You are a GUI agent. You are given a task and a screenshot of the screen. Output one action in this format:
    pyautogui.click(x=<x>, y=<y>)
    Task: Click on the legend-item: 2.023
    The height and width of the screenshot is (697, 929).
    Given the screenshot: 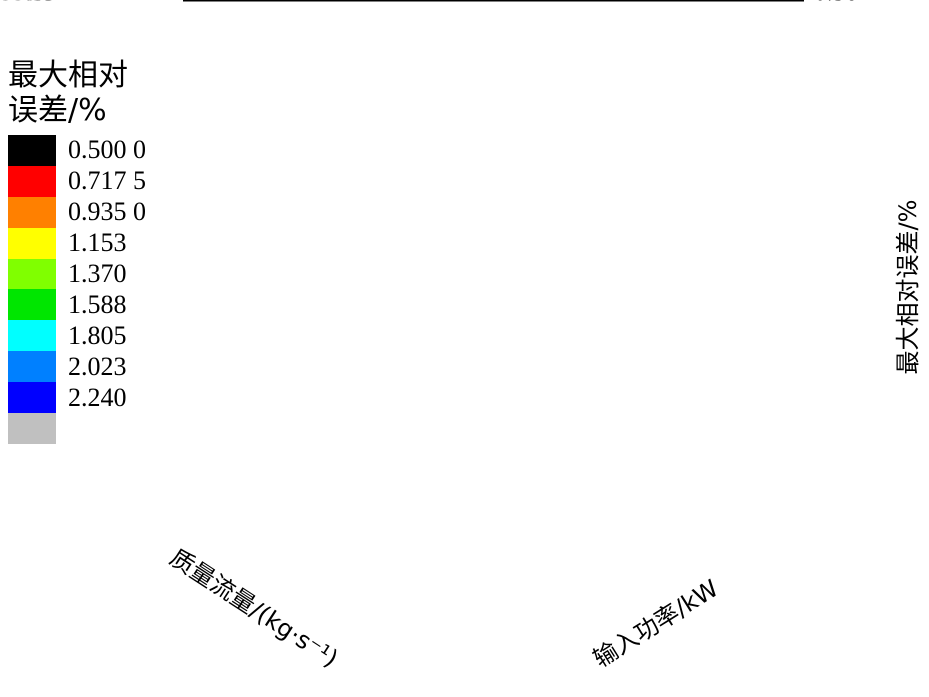 What is the action you would take?
    pyautogui.click(x=83, y=367)
    